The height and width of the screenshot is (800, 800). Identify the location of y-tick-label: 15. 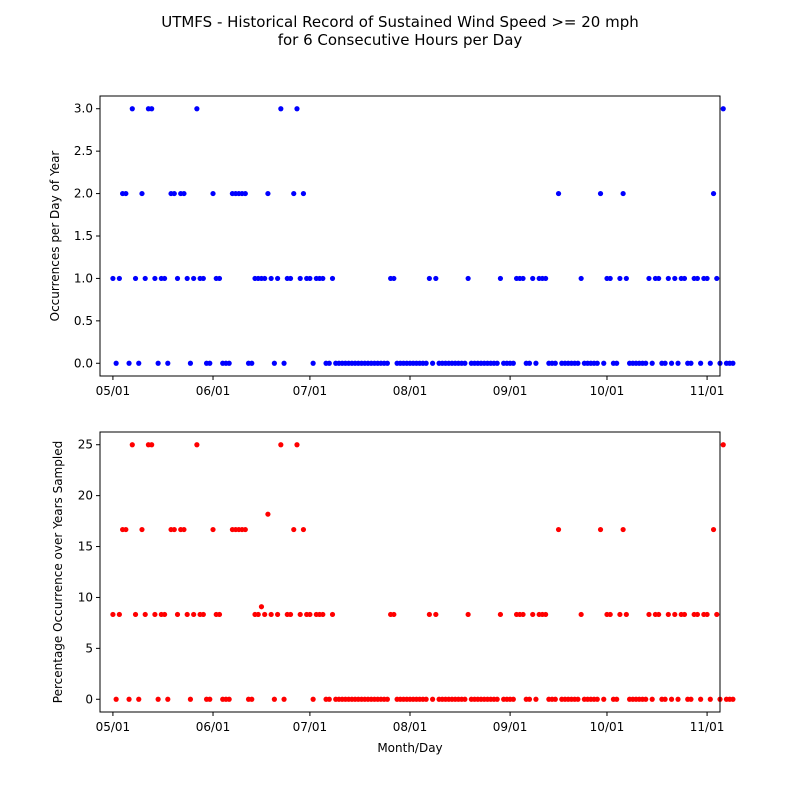
(85, 547).